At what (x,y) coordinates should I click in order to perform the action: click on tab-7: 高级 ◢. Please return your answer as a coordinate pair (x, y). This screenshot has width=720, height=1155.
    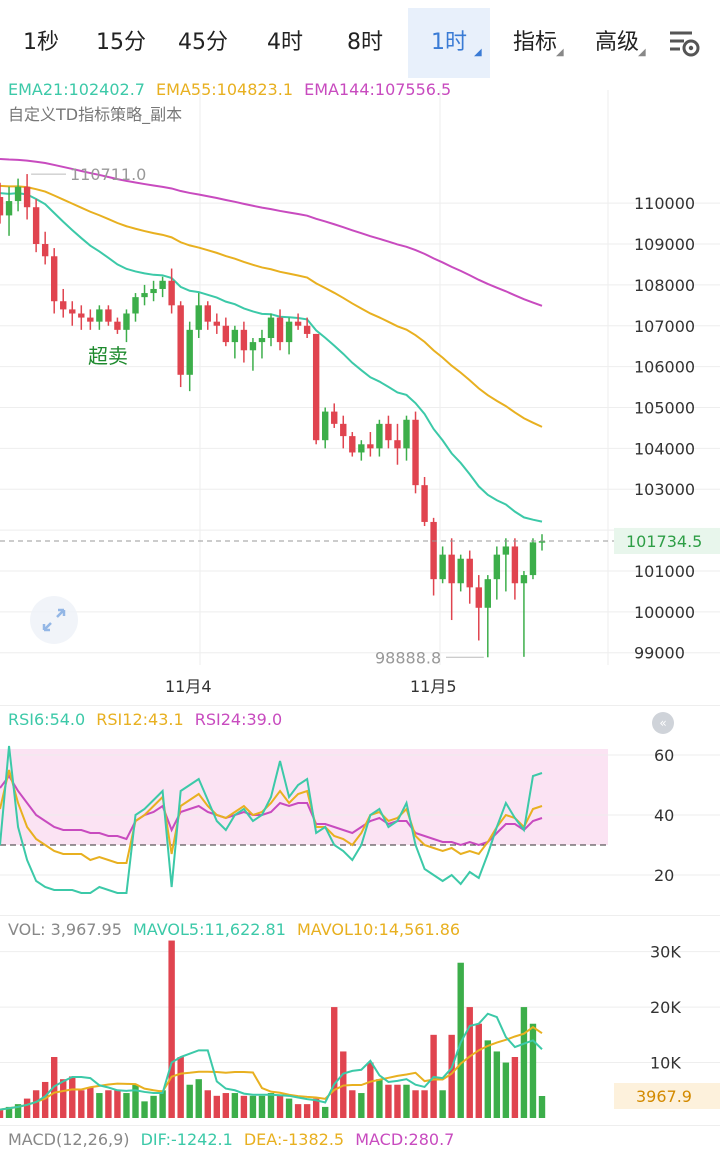
    Looking at the image, I should click on (617, 43).